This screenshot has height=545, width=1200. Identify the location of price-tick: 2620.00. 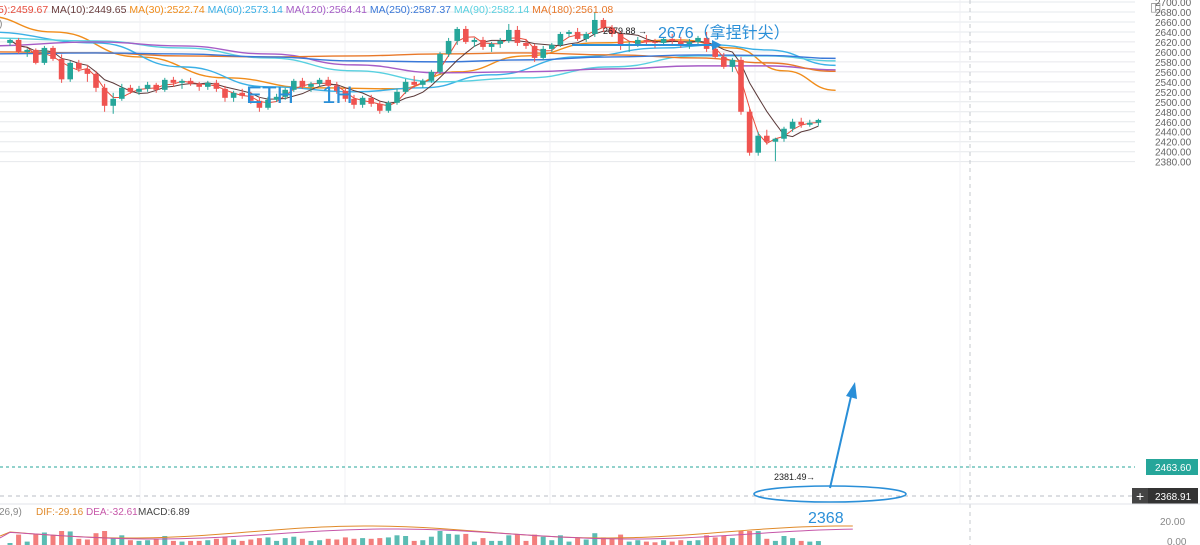
(1173, 43).